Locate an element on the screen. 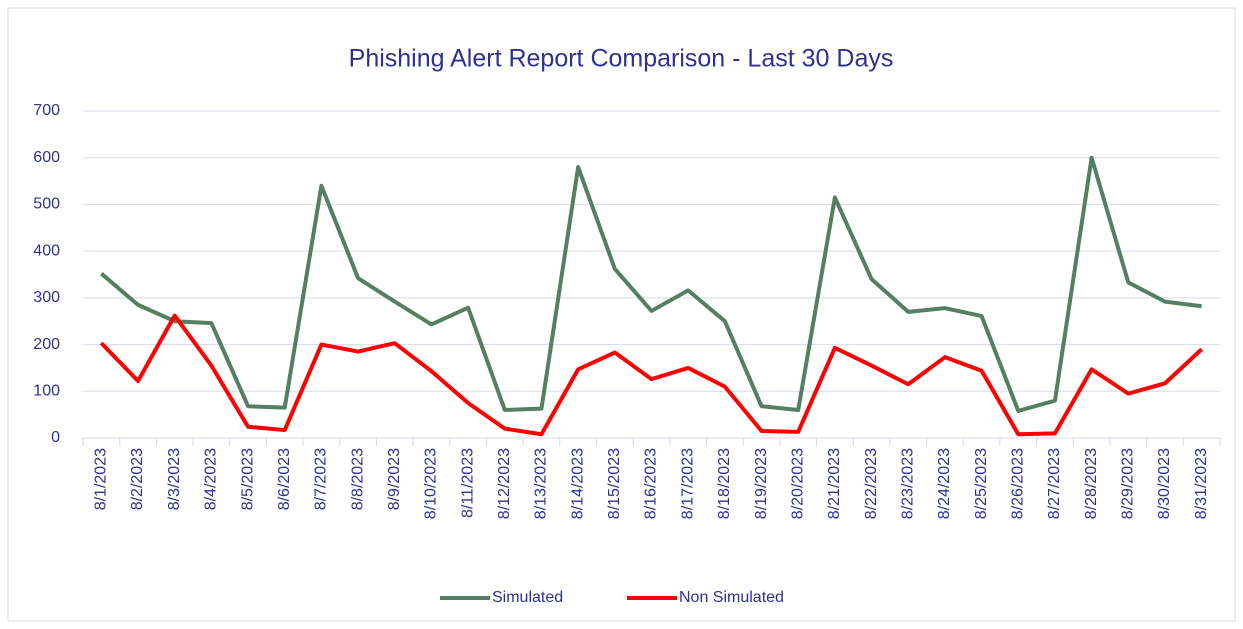  y-tick-label: 100 is located at coordinates (46, 391).